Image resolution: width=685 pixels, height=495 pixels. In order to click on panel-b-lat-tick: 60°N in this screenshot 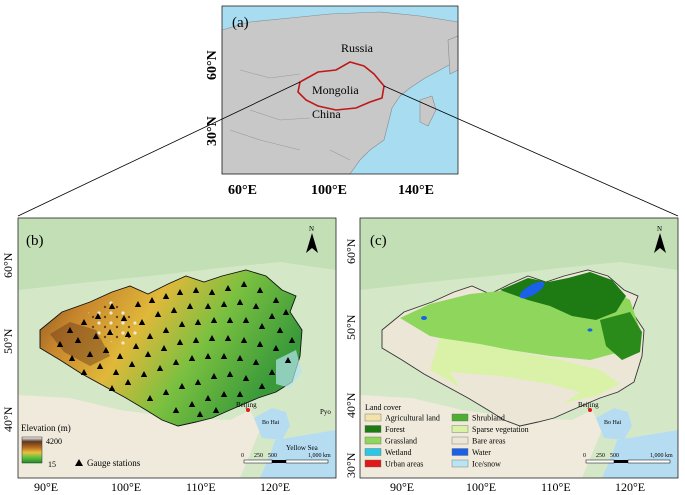, I will do `click(8, 265)`.